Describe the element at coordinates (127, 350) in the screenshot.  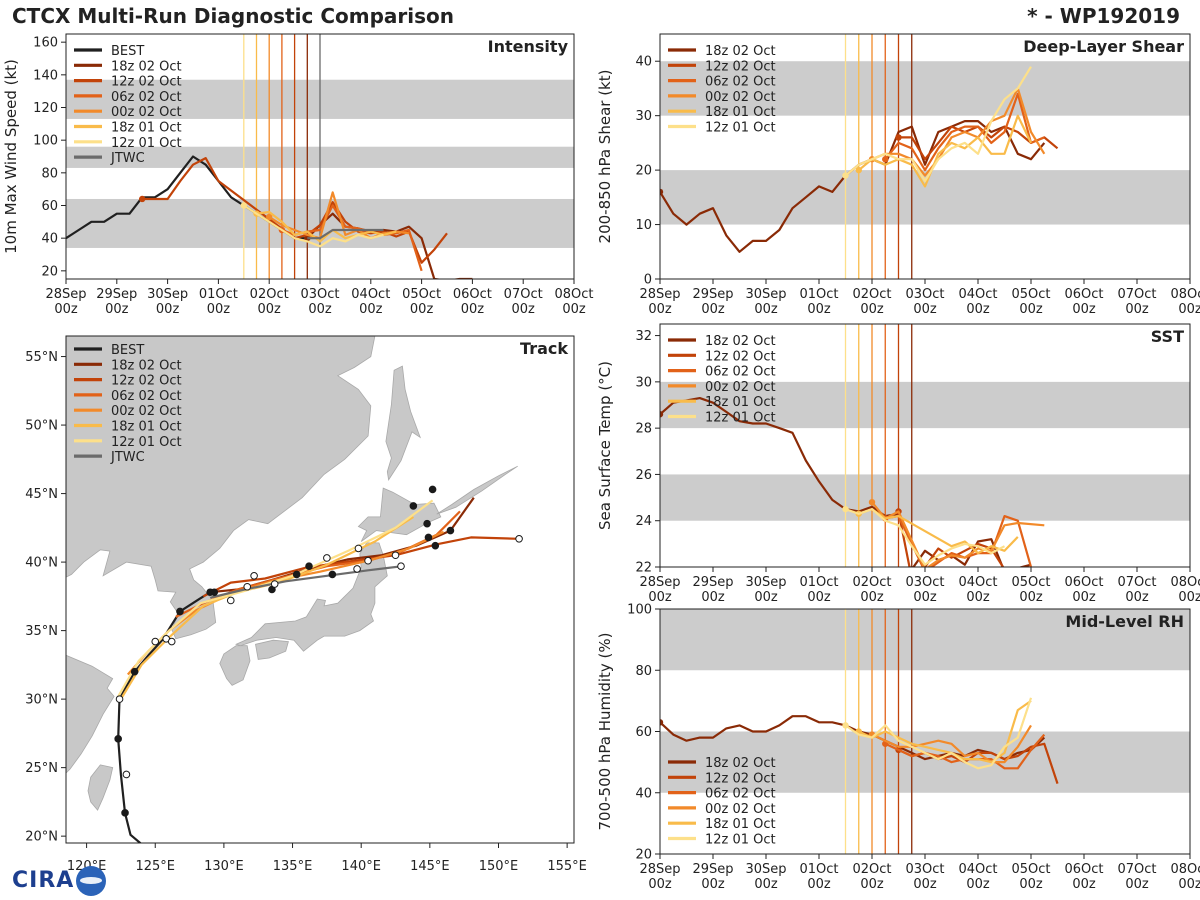
I see `legend-label: BEST` at that location.